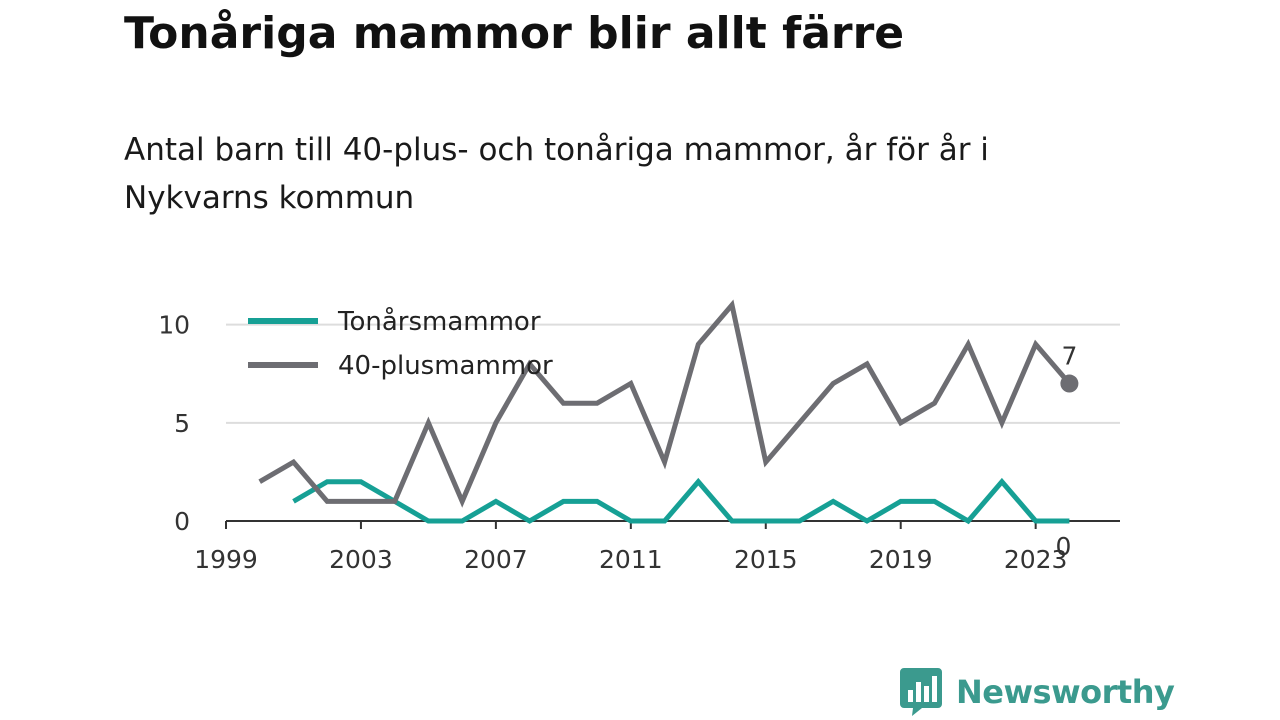 This screenshot has height=720, width=1280. Describe the element at coordinates (921, 692) in the screenshot. I see `newsworthy-logo-icon` at that location.